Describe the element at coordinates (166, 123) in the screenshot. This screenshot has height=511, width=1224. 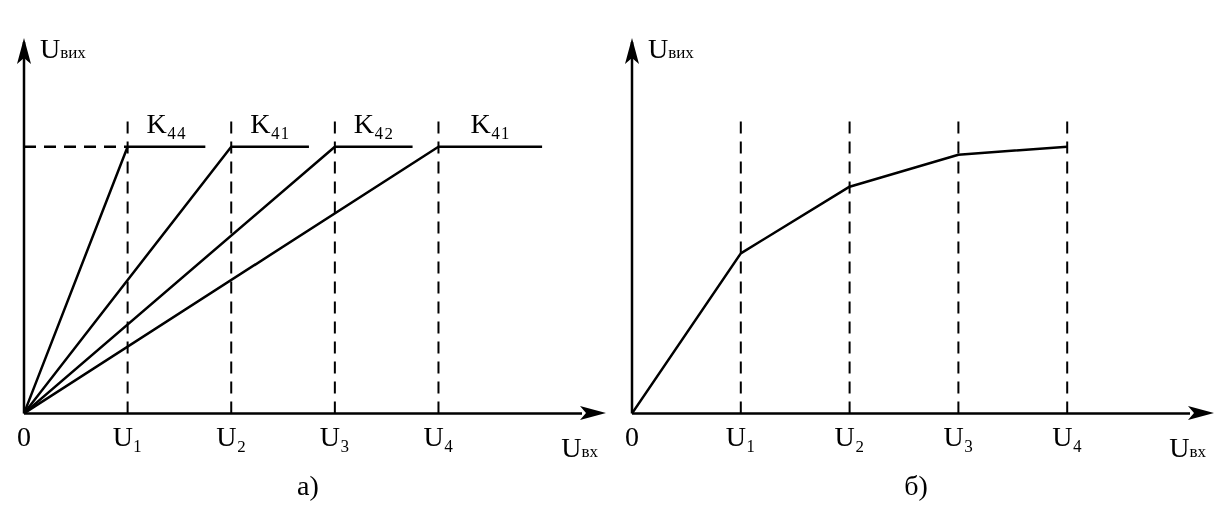
I see `series-label: K₄₄` at that location.